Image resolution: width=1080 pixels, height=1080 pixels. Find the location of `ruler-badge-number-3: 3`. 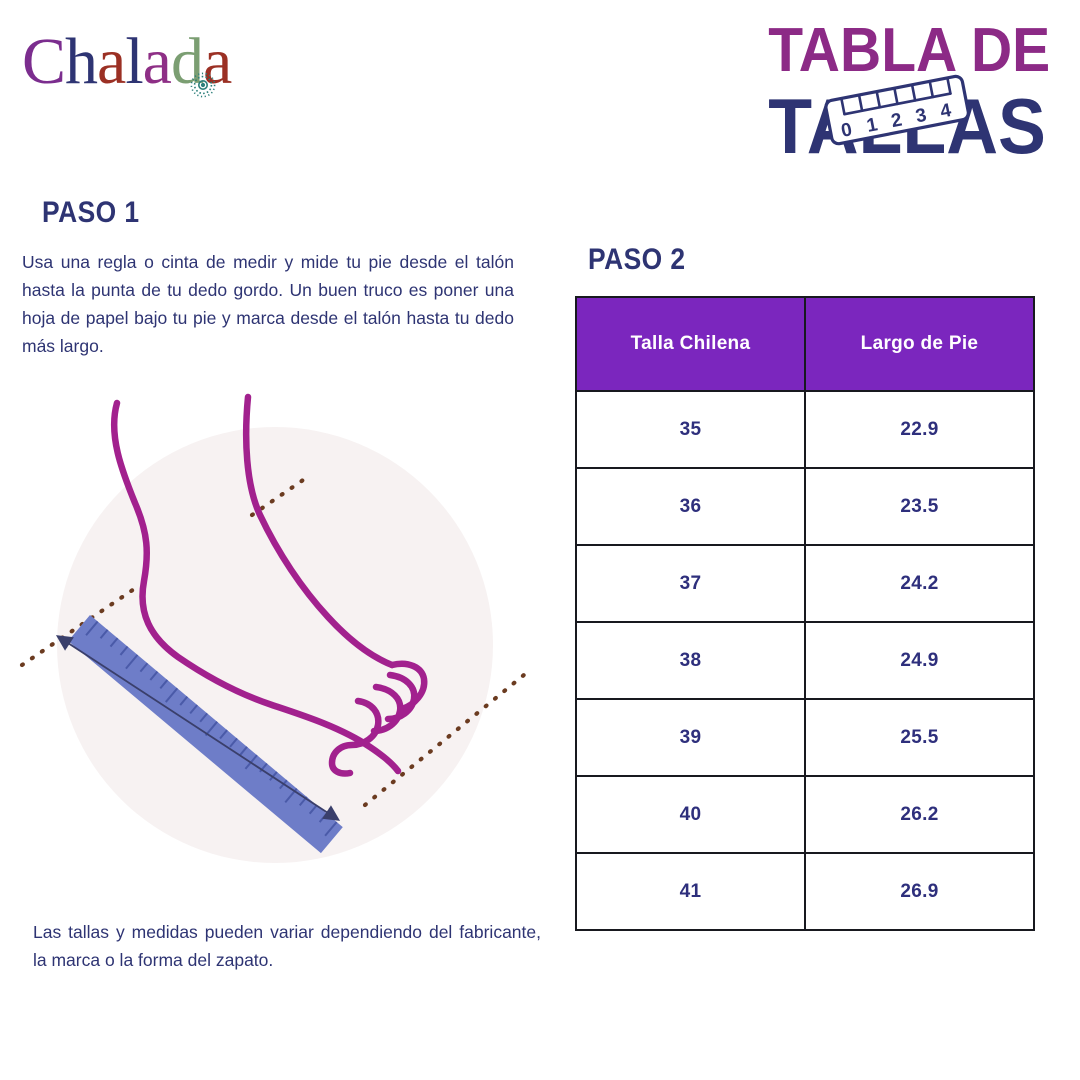

ruler-badge-number-3: 3 is located at coordinates (921, 116).